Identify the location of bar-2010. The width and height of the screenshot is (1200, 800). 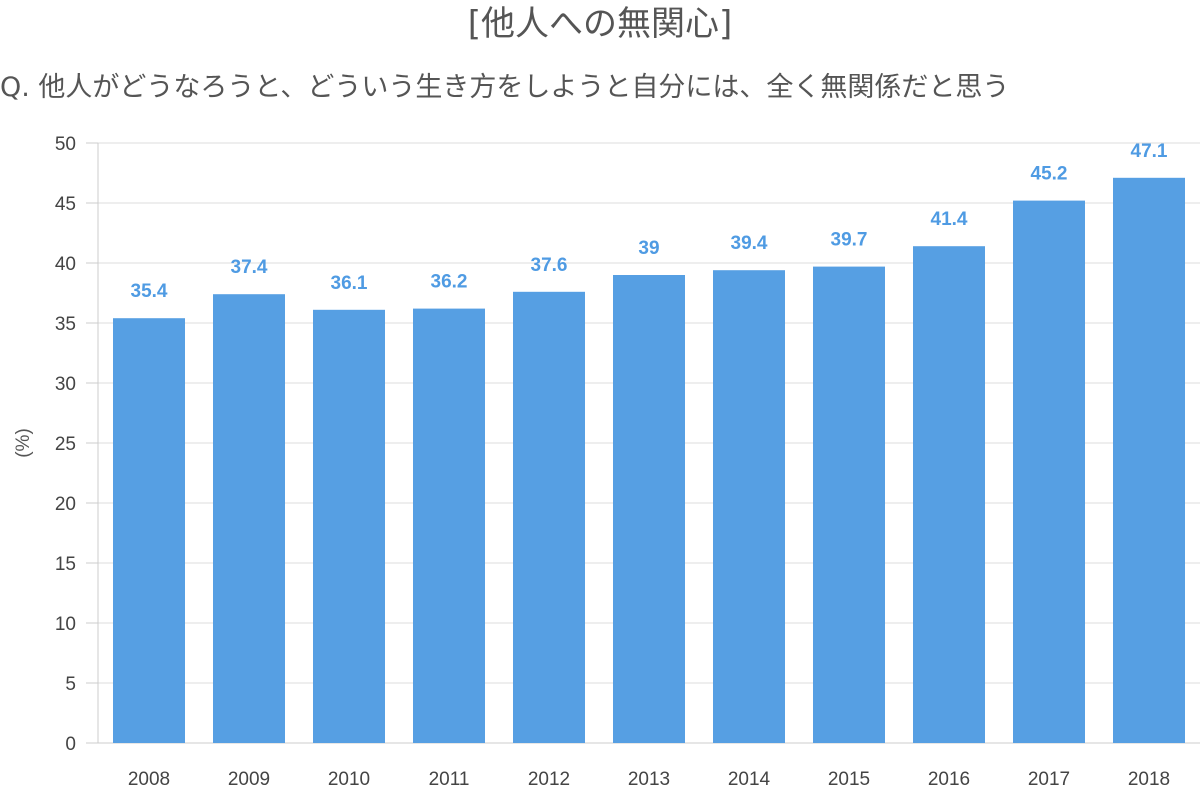
(349, 526).